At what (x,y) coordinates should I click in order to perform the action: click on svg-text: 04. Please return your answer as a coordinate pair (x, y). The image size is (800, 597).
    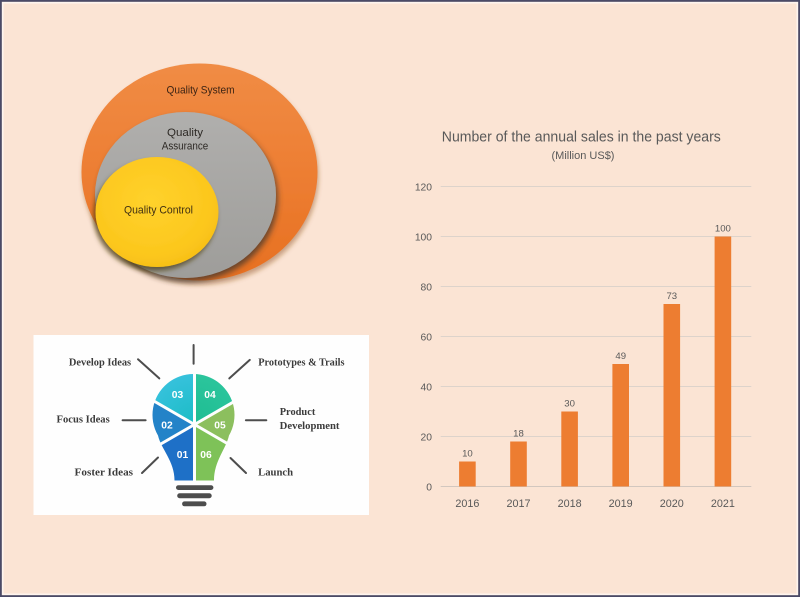
    Looking at the image, I should click on (210, 395).